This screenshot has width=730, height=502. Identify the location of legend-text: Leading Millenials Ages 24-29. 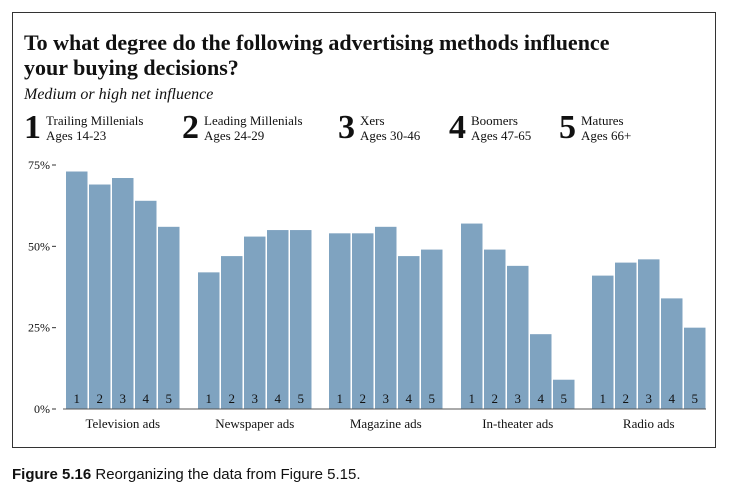
(253, 128).